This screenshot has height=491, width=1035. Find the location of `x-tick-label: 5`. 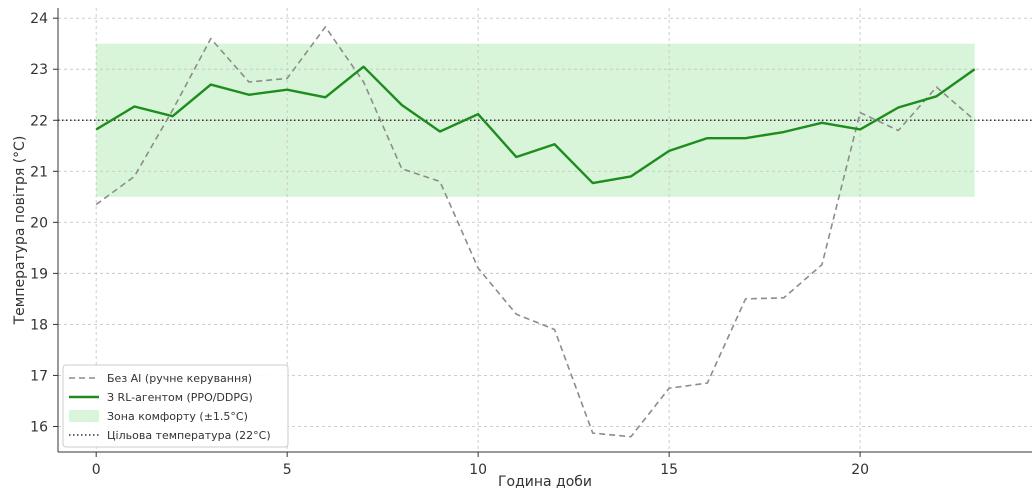

x-tick-label: 5 is located at coordinates (287, 470).